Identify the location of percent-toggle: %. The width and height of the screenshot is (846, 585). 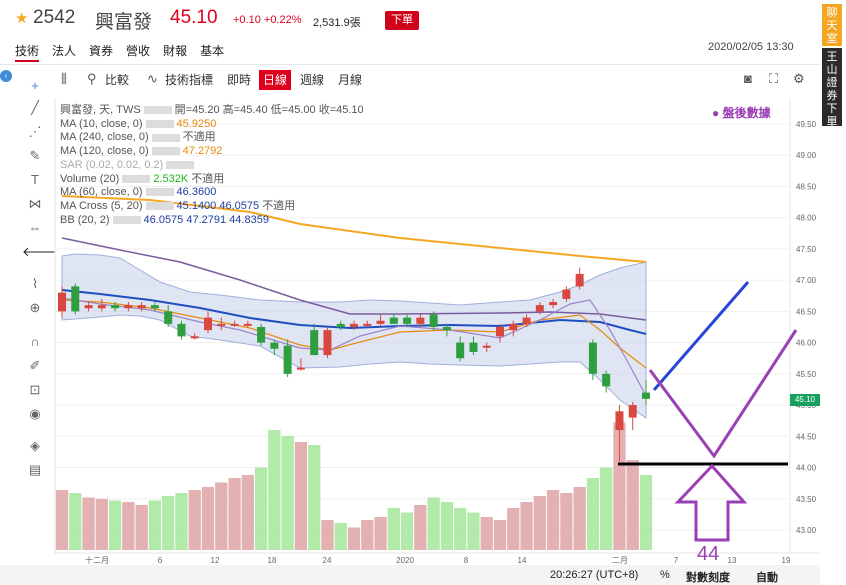
(665, 575).